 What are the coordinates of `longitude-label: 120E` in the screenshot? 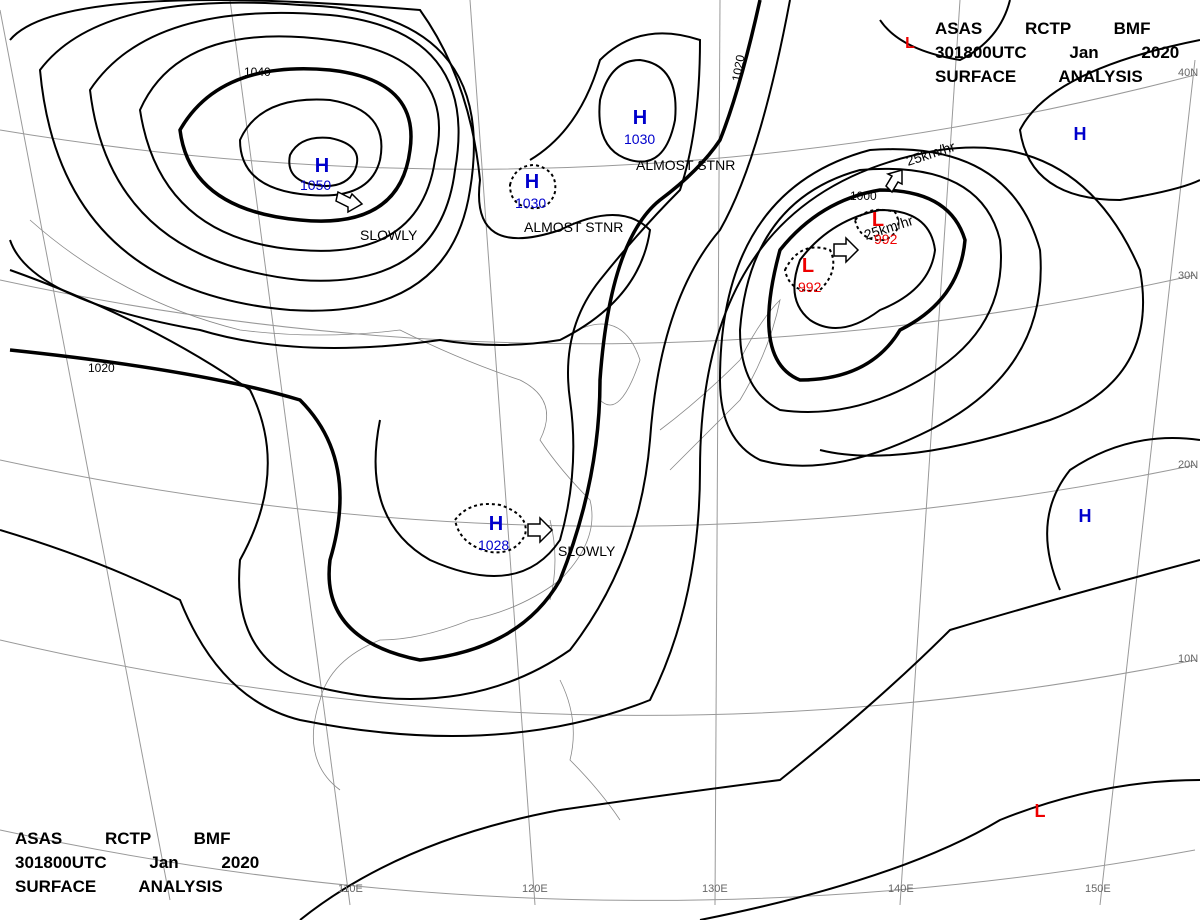 It's located at (535, 889).